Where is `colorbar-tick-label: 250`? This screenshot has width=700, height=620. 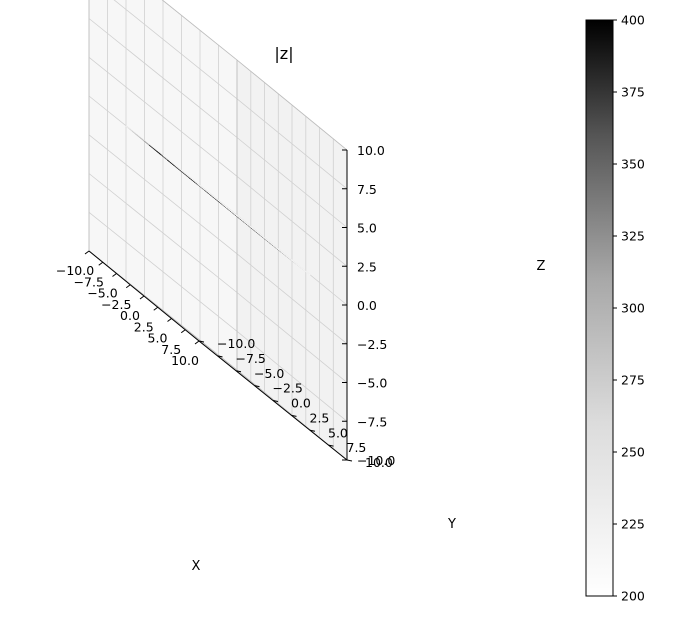 colorbar-tick-label: 250 is located at coordinates (633, 452).